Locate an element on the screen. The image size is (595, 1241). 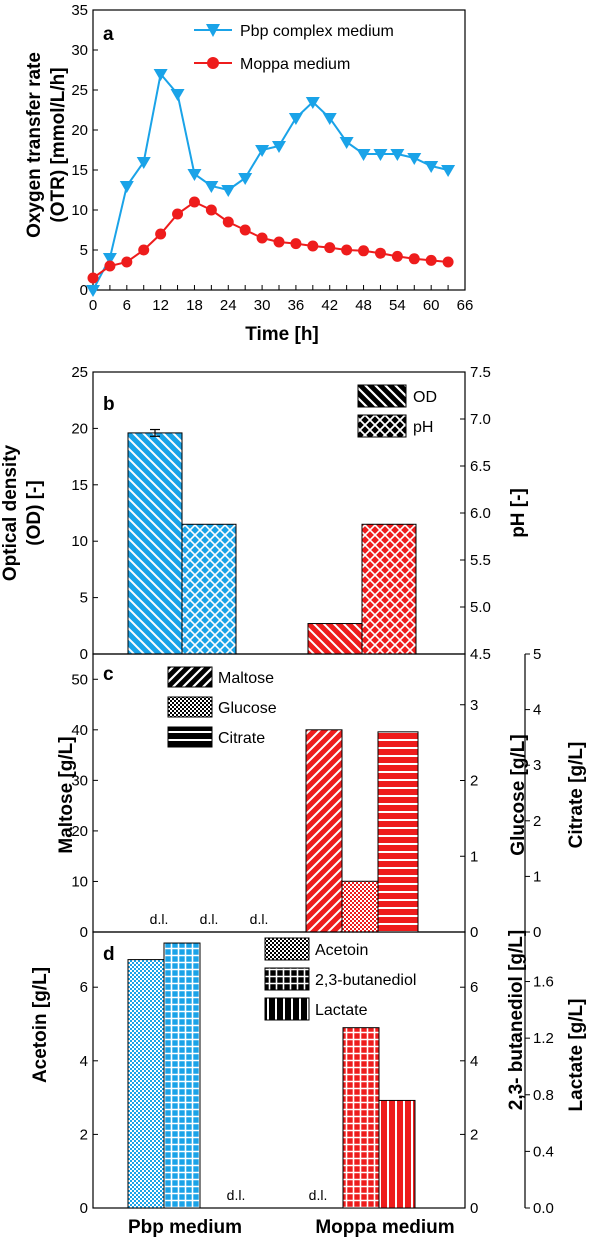
glucose-ylabel: Glucose [g/L] is located at coordinates (518, 794).